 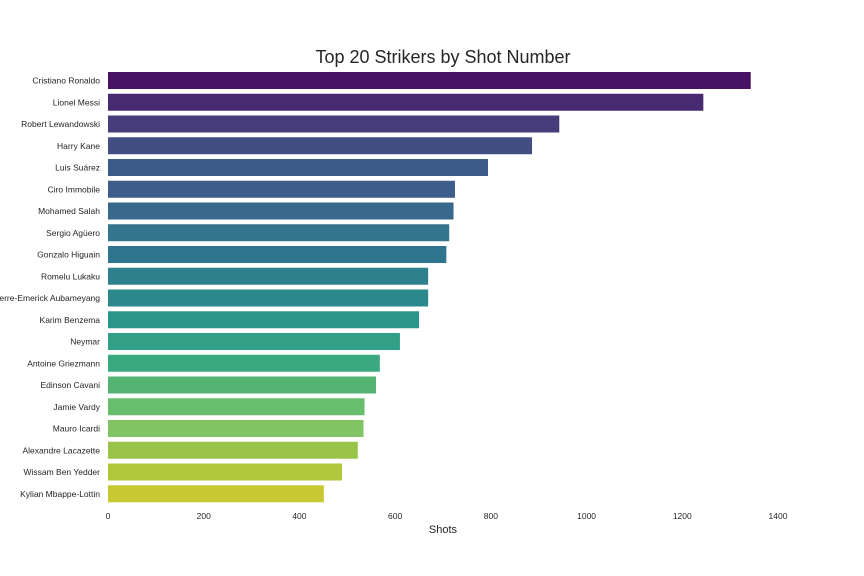 What do you see at coordinates (447, 516) in the screenshot?
I see `x-tick-labels: 0 200 400 600 800 1000 1200 1400` at bounding box center [447, 516].